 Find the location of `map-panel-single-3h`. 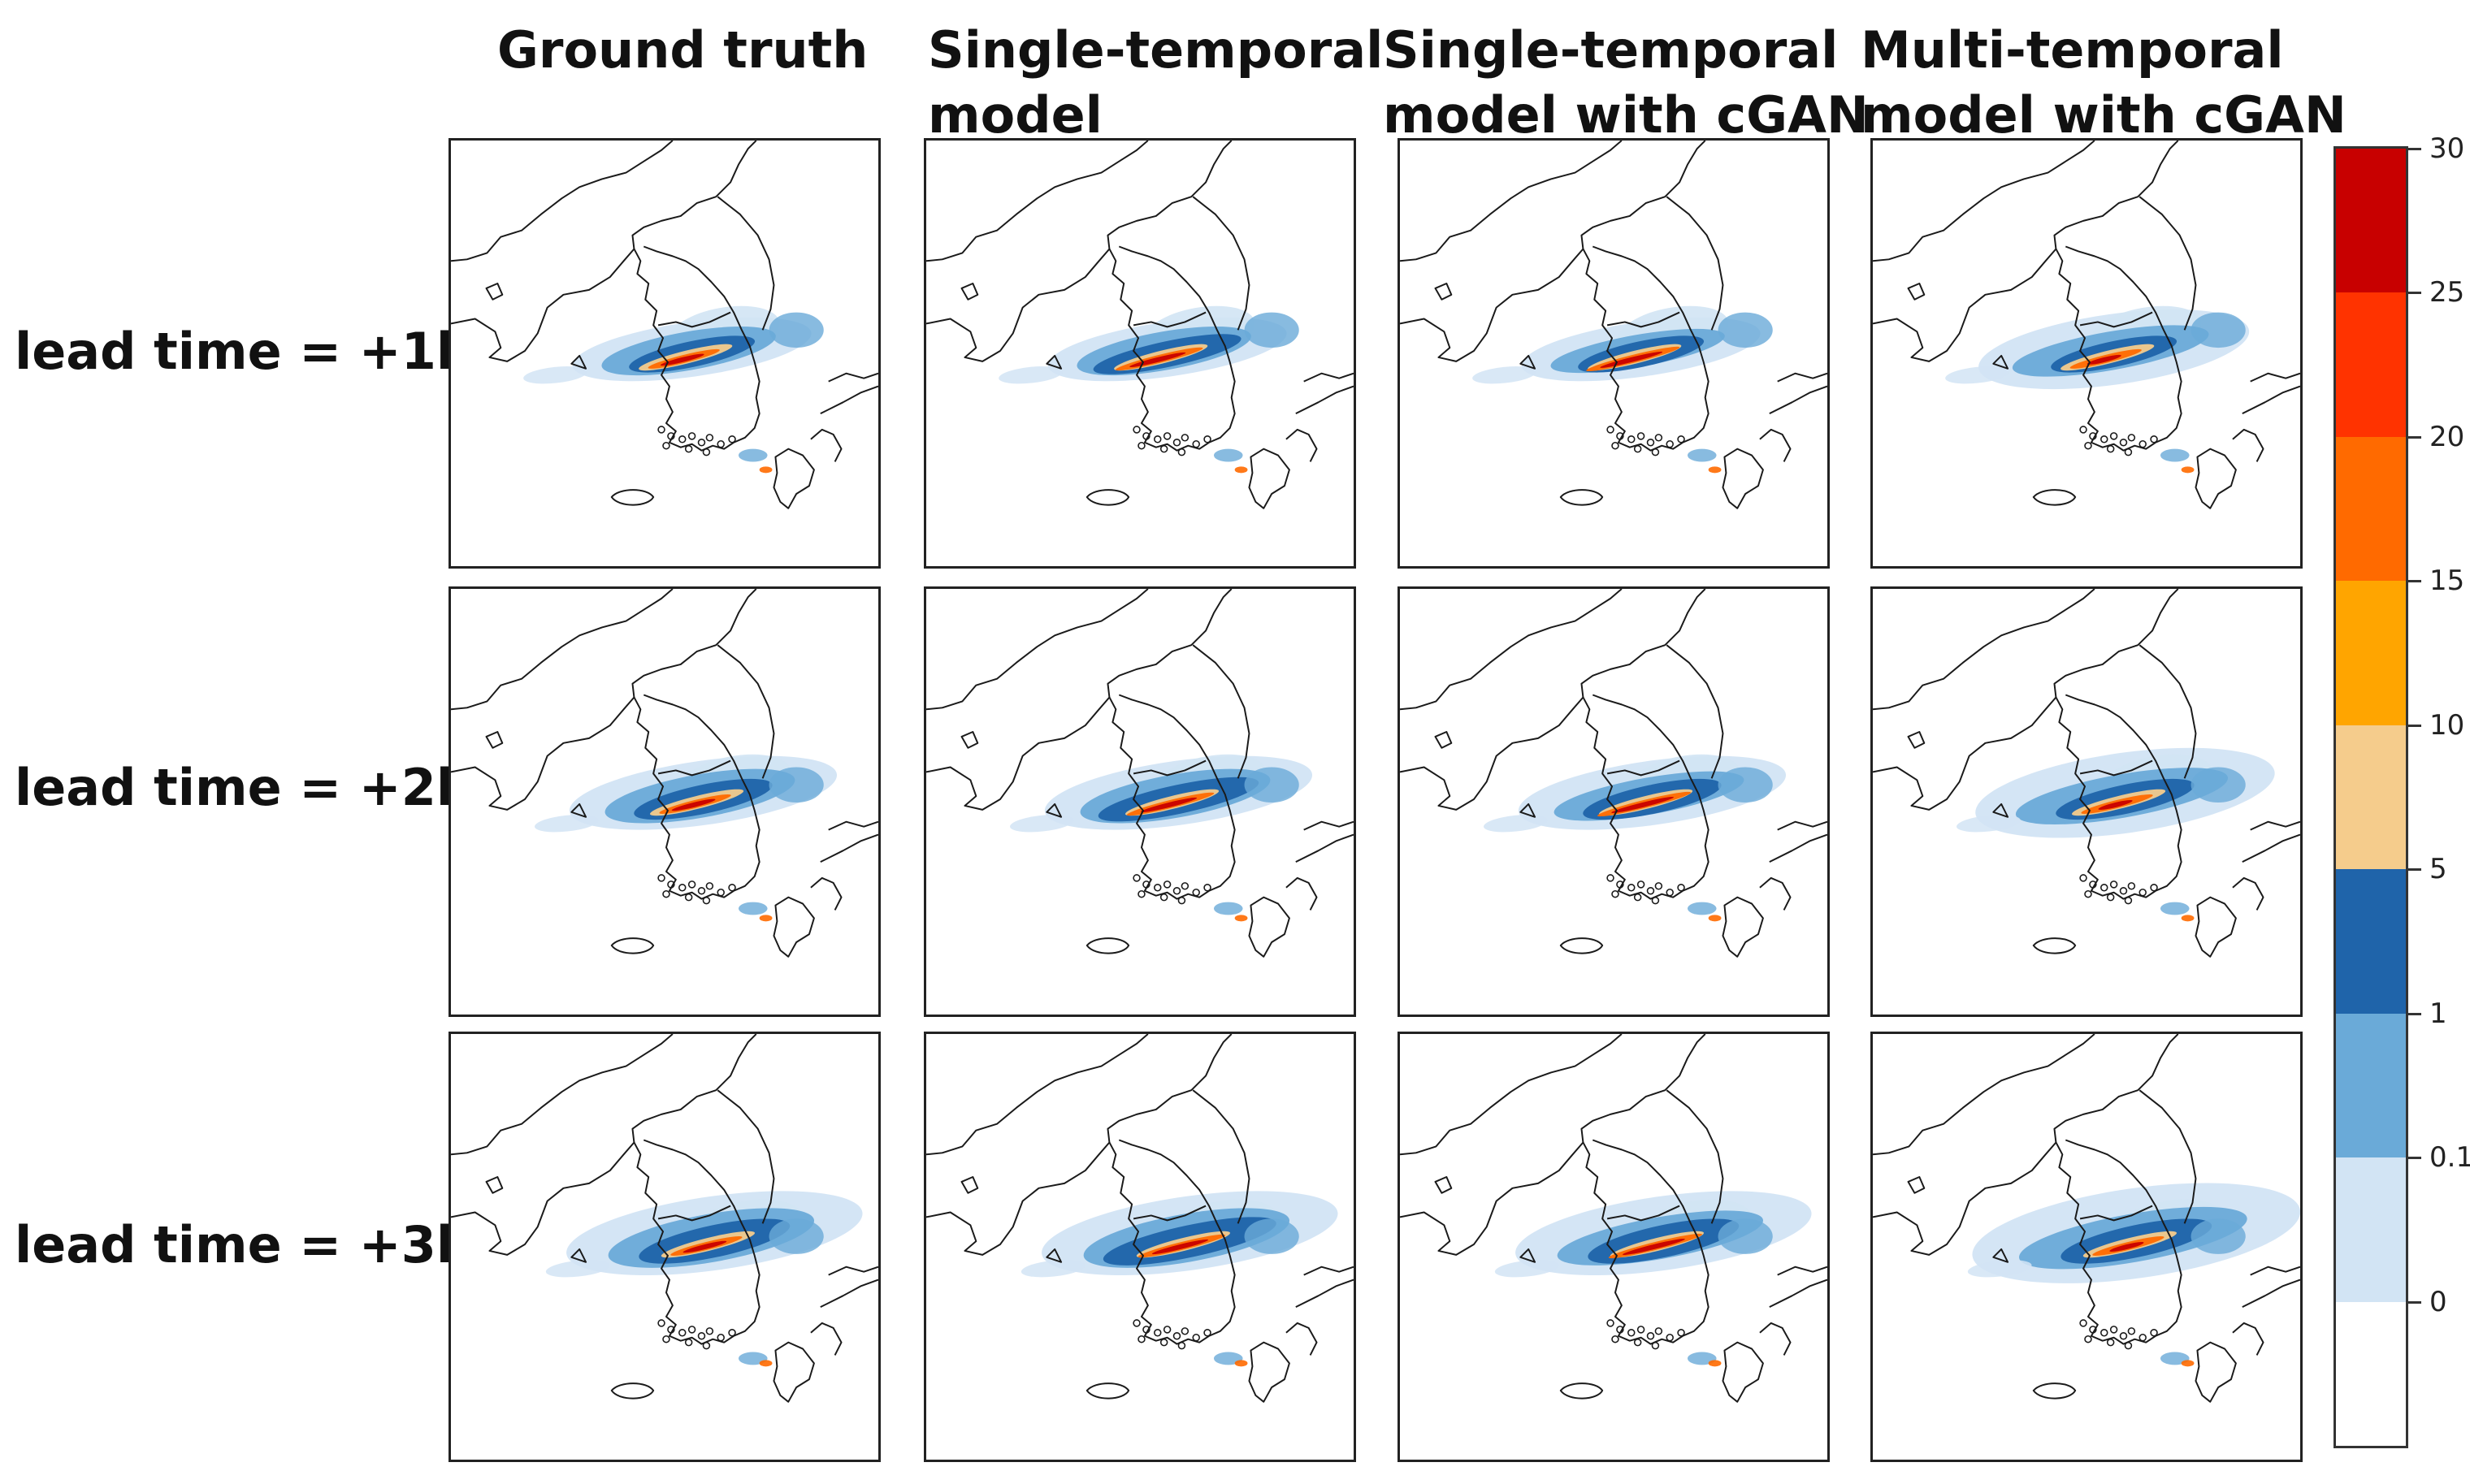

map-panel-single-3h is located at coordinates (1140, 1247).